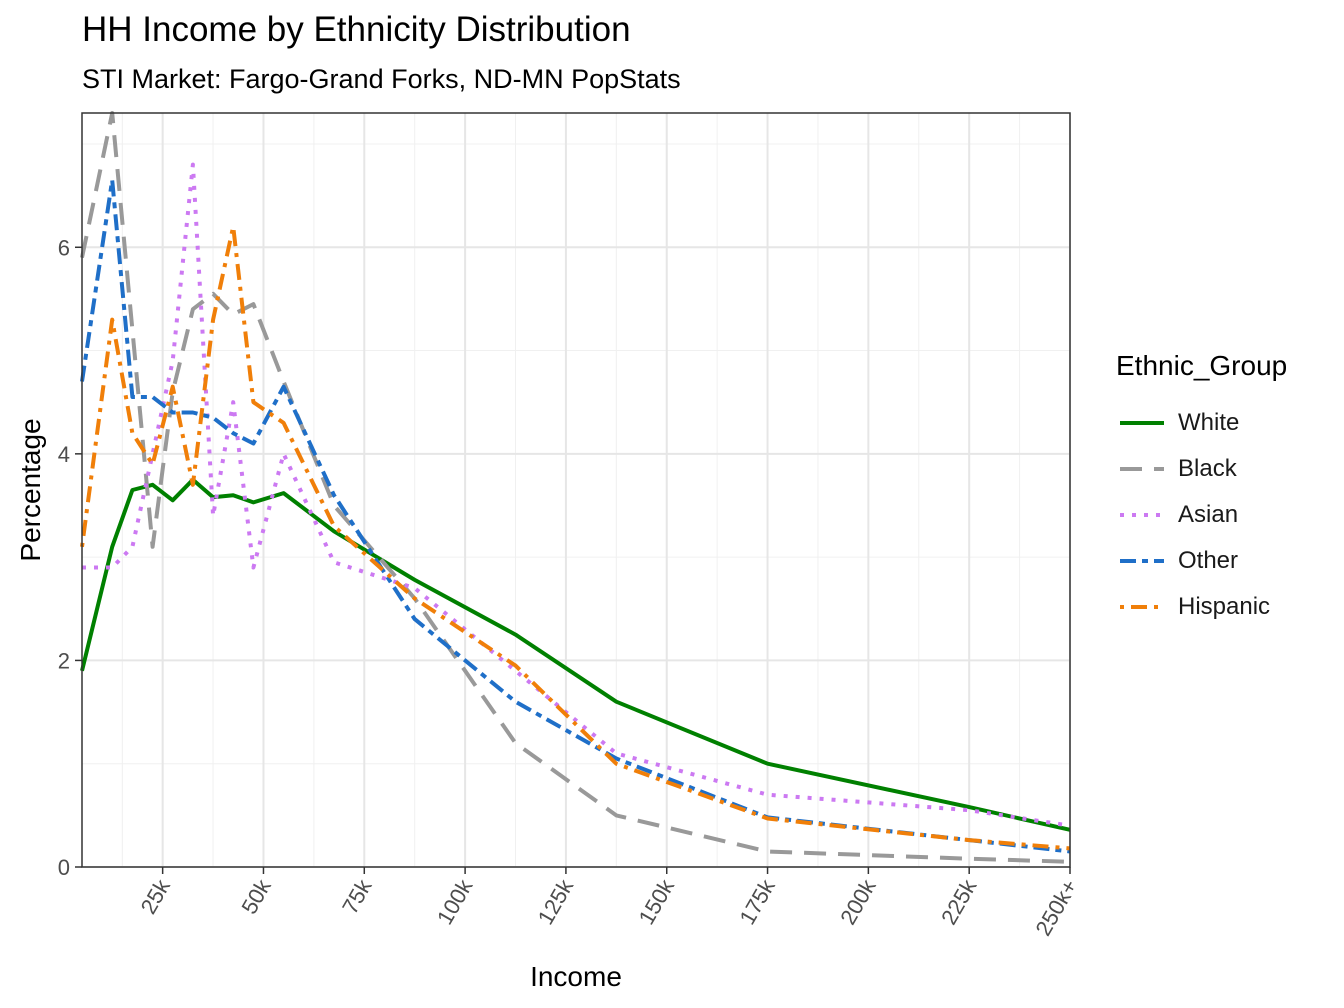  I want to click on x-tick-label: 50k, so click(256, 896).